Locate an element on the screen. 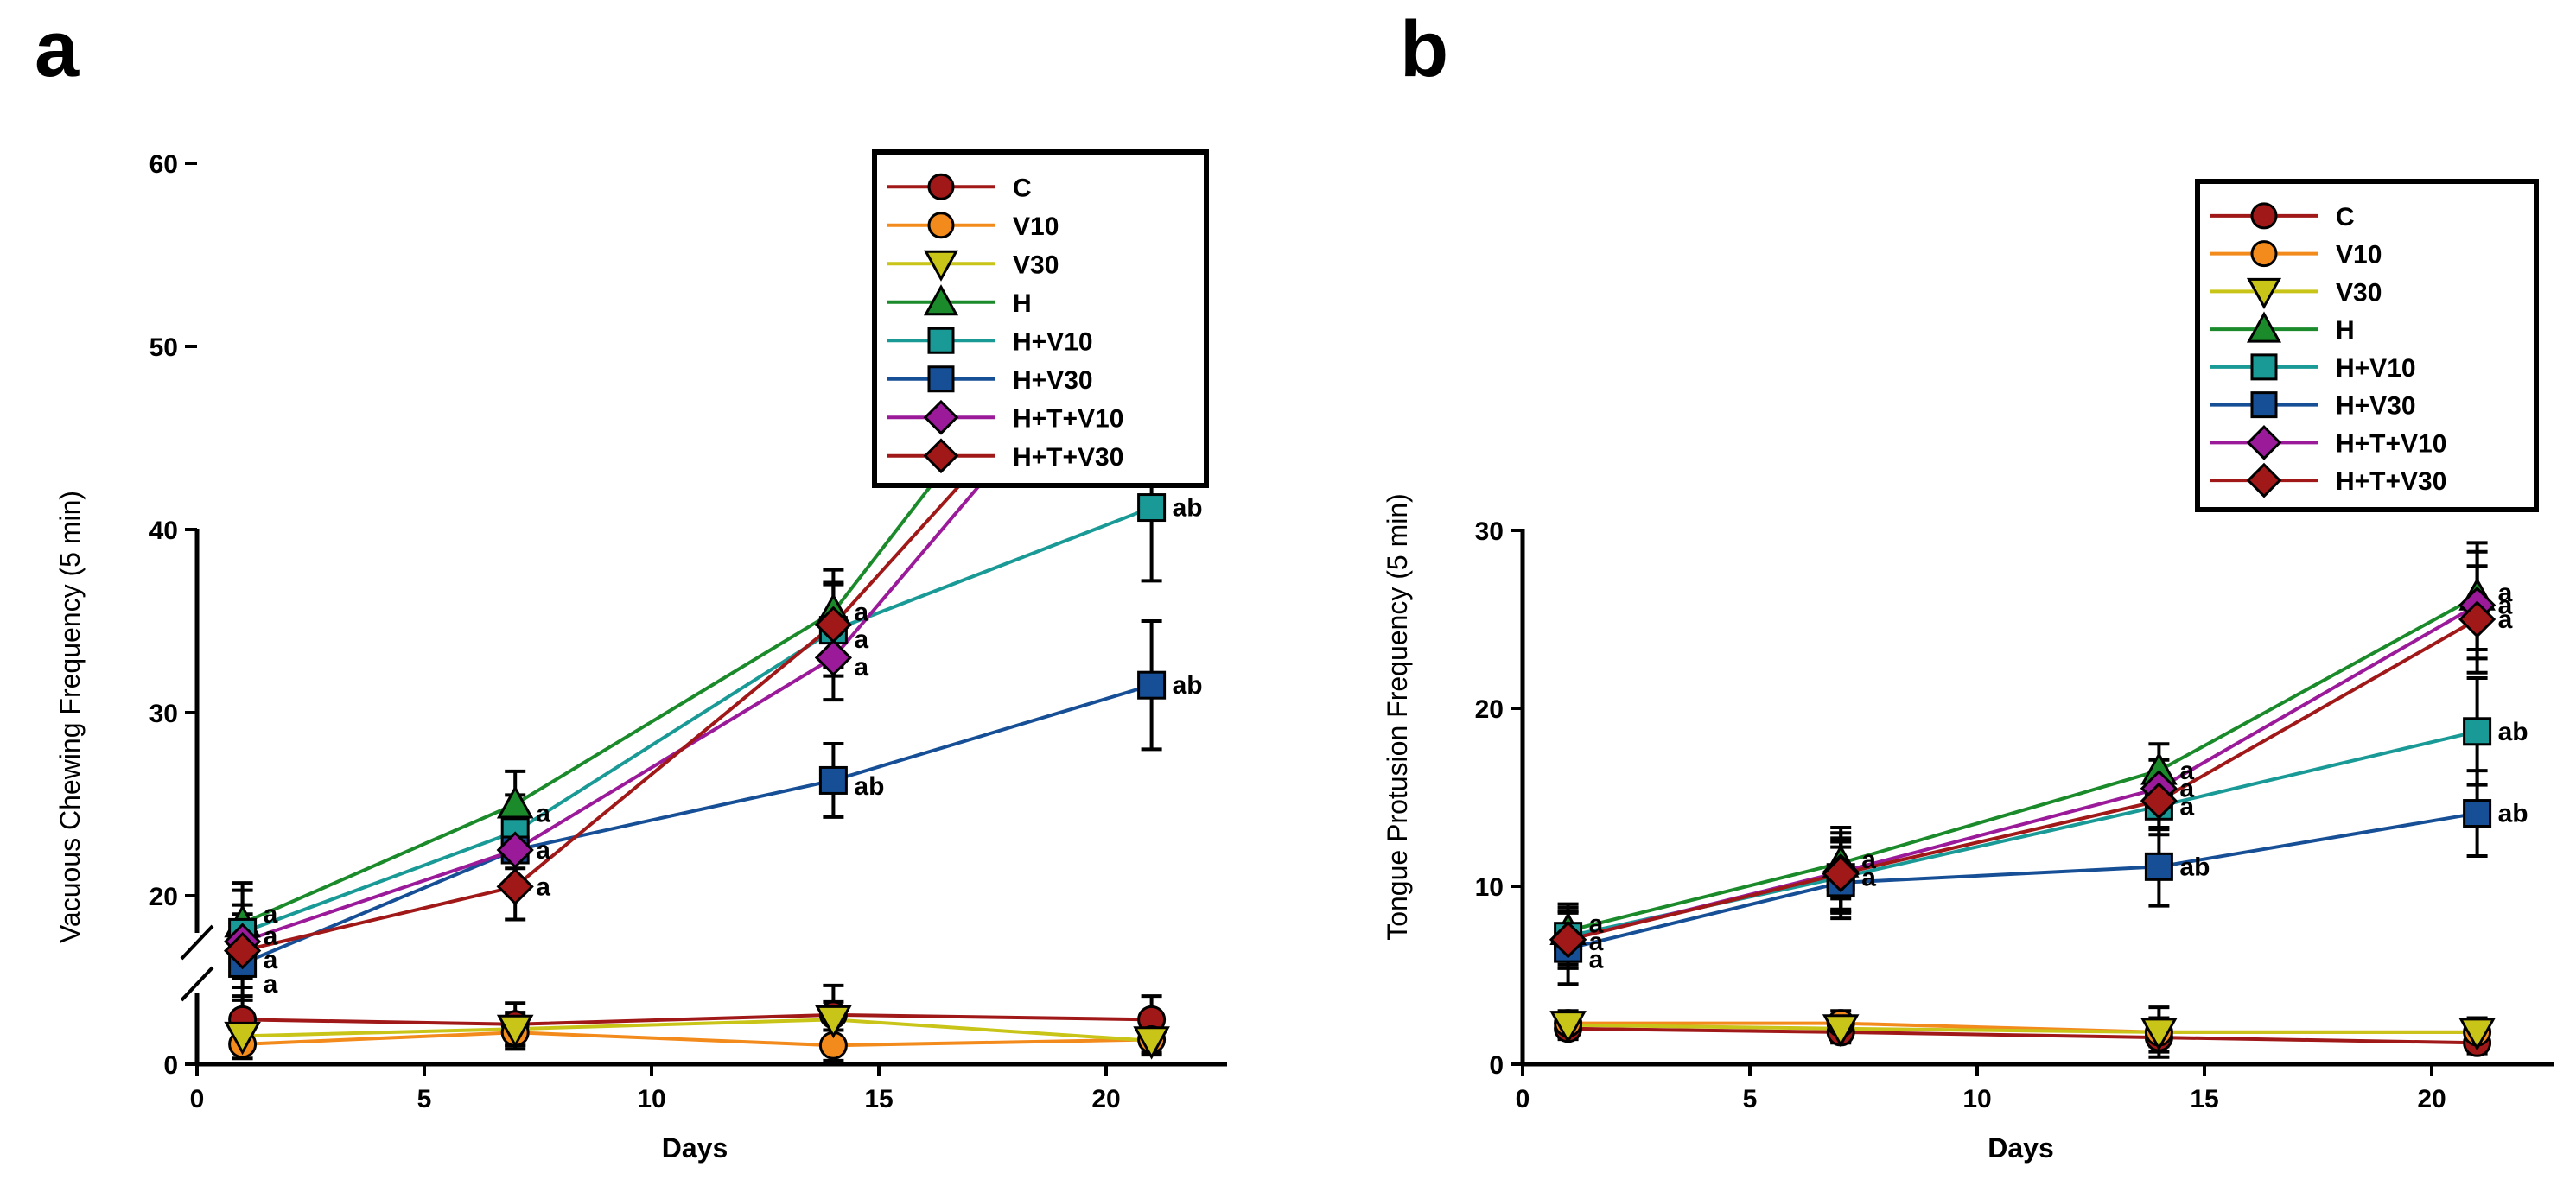 The width and height of the screenshot is (2576, 1186). y-tick-label: 50 is located at coordinates (163, 347).